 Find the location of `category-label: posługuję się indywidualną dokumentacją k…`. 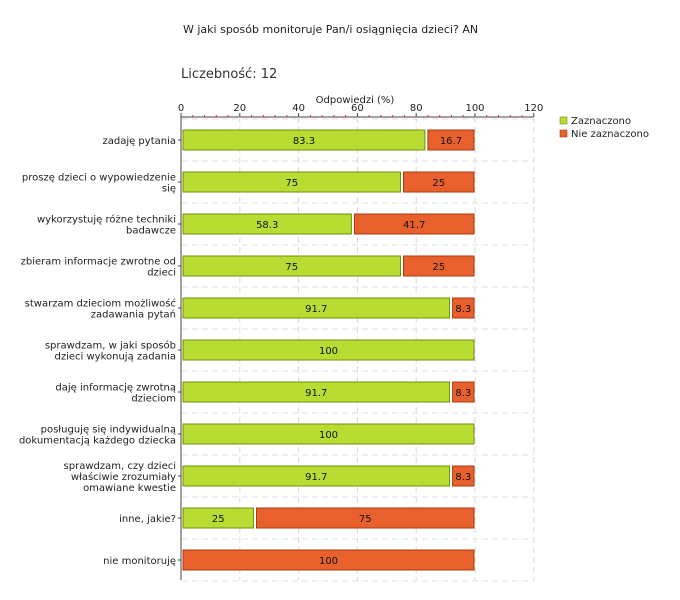

category-label: posługuję się indywidualną dokumentacją k… is located at coordinates (97, 436).